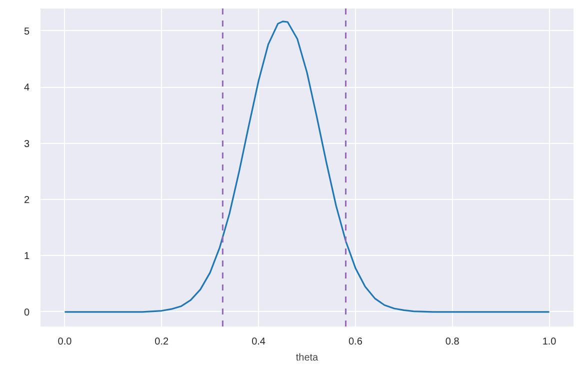 The image size is (581, 366). What do you see at coordinates (27, 88) in the screenshot?
I see `y-tick-label: 4` at bounding box center [27, 88].